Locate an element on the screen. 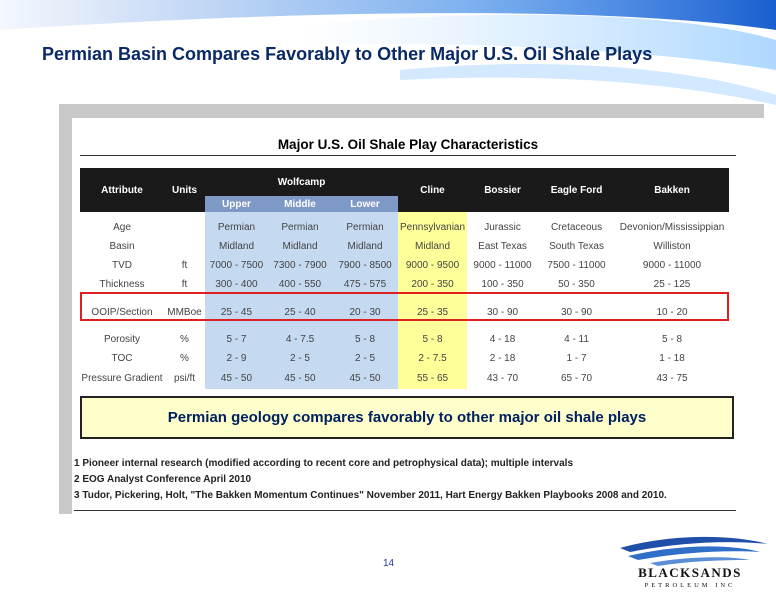  table-cell: 20 - 30 is located at coordinates (365, 312).